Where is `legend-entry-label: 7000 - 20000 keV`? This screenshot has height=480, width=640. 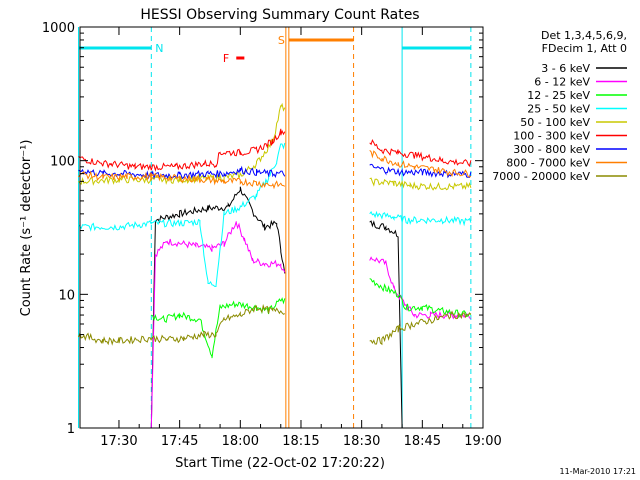 legend-entry-label: 7000 - 20000 keV is located at coordinates (541, 176).